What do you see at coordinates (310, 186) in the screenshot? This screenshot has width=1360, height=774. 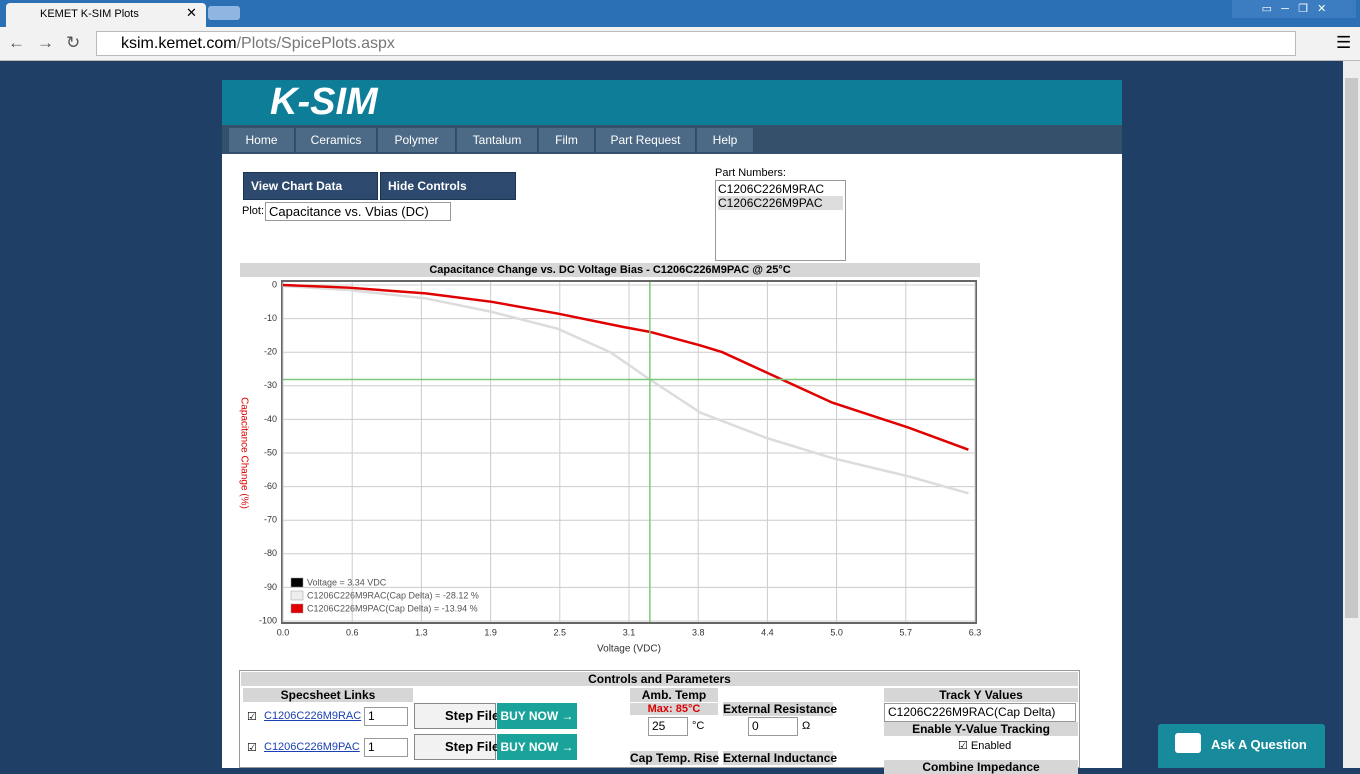 I see `view-chart-data: View Chart Data` at bounding box center [310, 186].